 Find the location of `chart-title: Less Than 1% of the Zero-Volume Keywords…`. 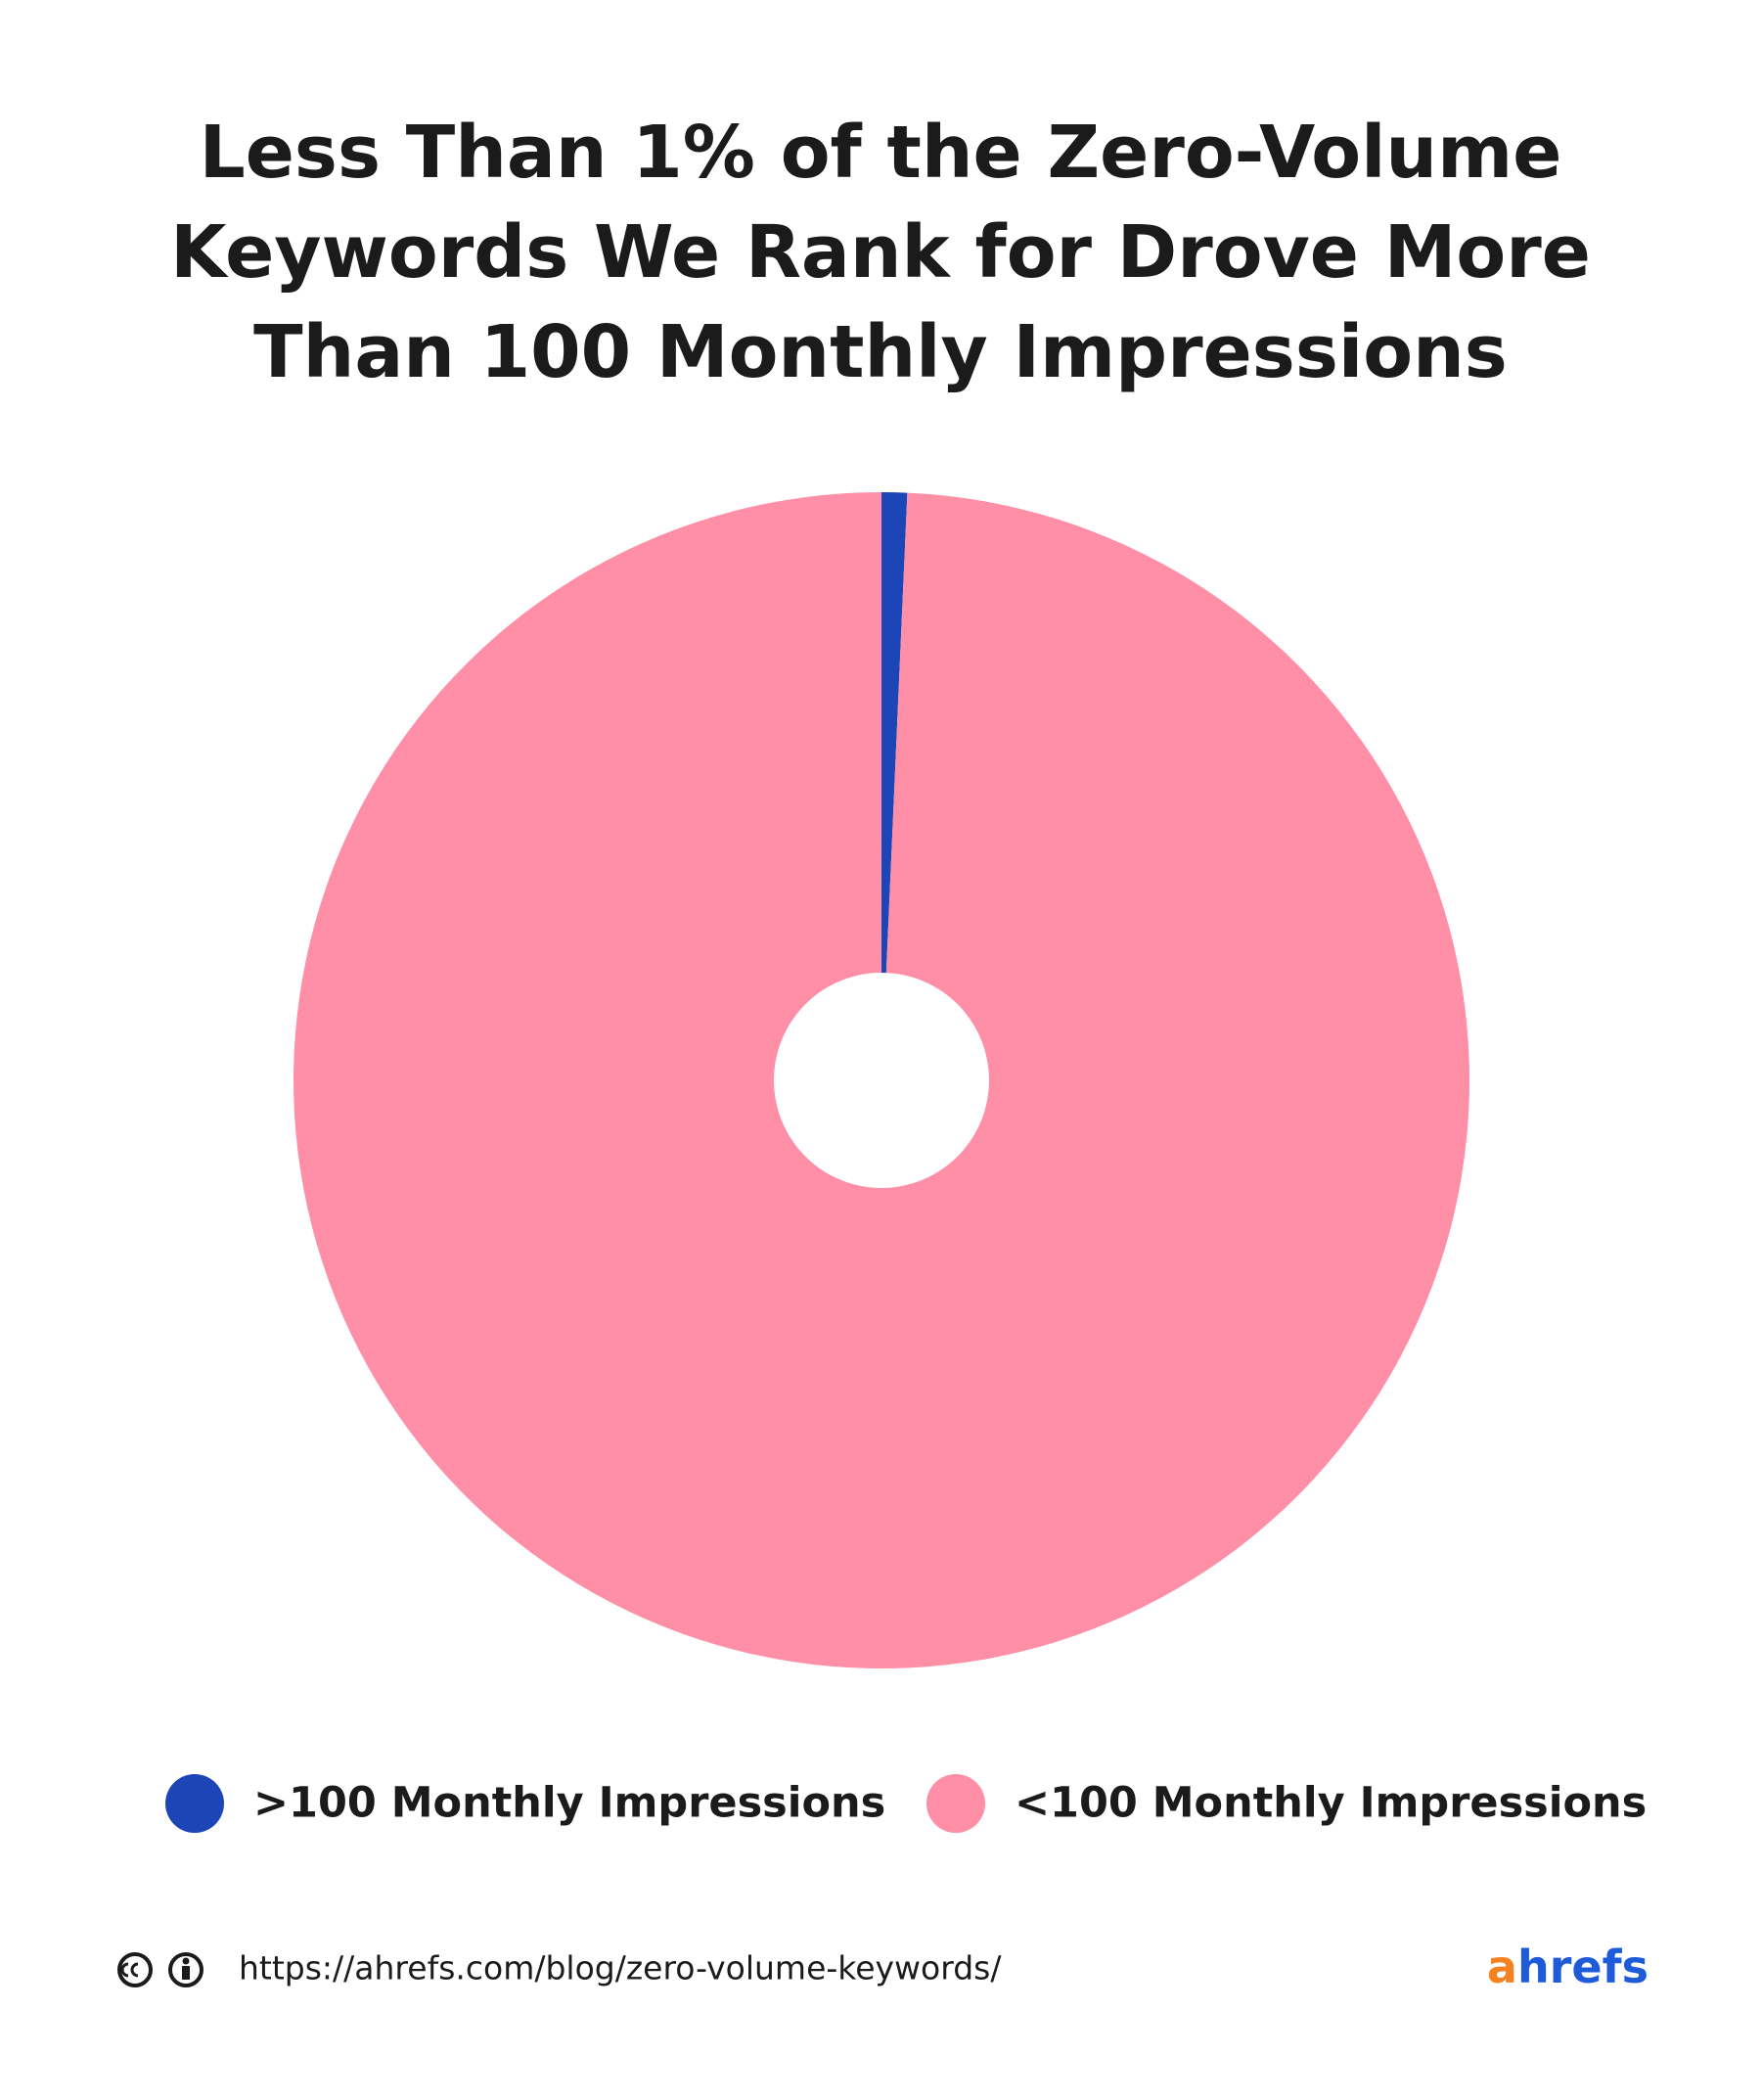

chart-title: Less Than 1% of the Zero-Volume Keywords… is located at coordinates (880, 252).